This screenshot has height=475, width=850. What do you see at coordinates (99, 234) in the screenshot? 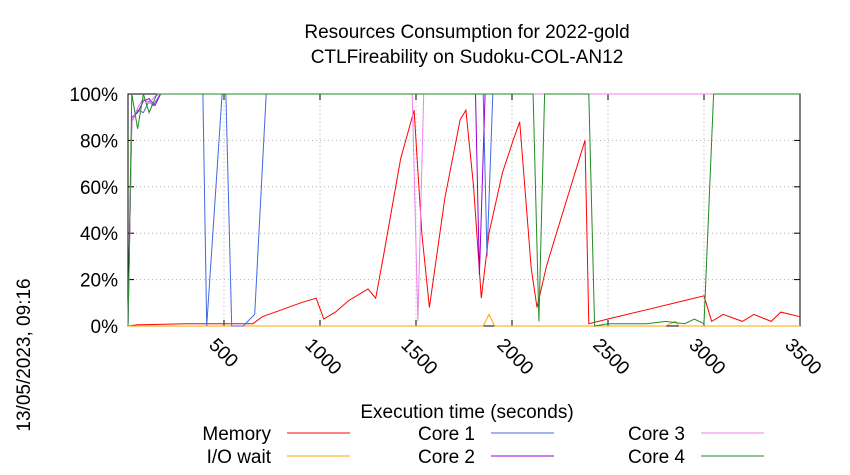
I see `y-tick-label: 40%` at bounding box center [99, 234].